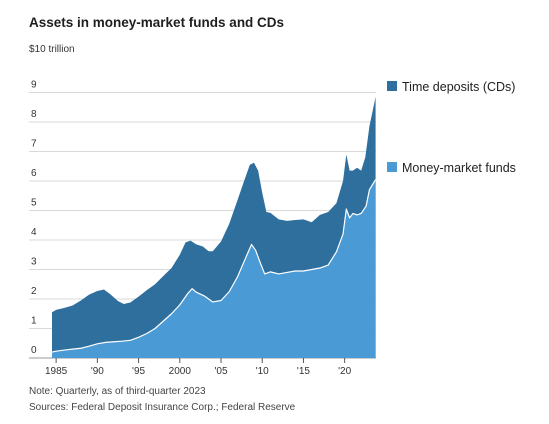 This screenshot has height=424, width=549. I want to click on y-tick-label: 5, so click(34, 203).